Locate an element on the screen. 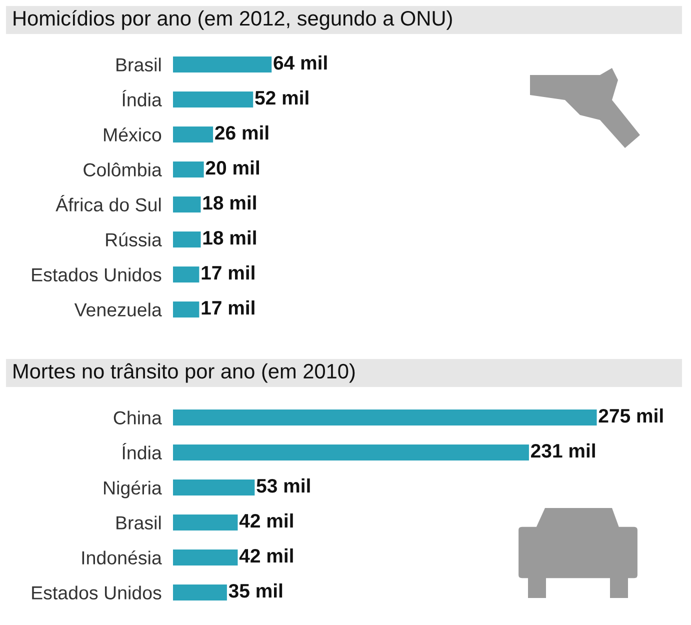 This screenshot has height=625, width=691. y-tick-label: China is located at coordinates (138, 417).